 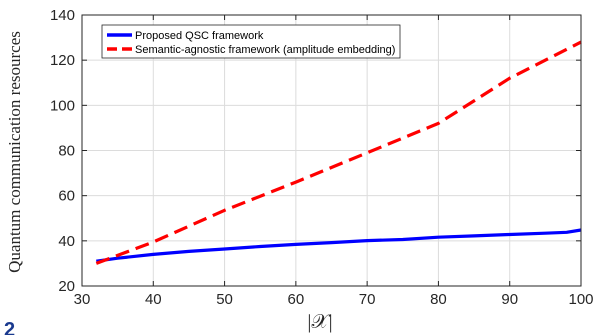 I want to click on series-line-proposed, so click(x=339, y=245).